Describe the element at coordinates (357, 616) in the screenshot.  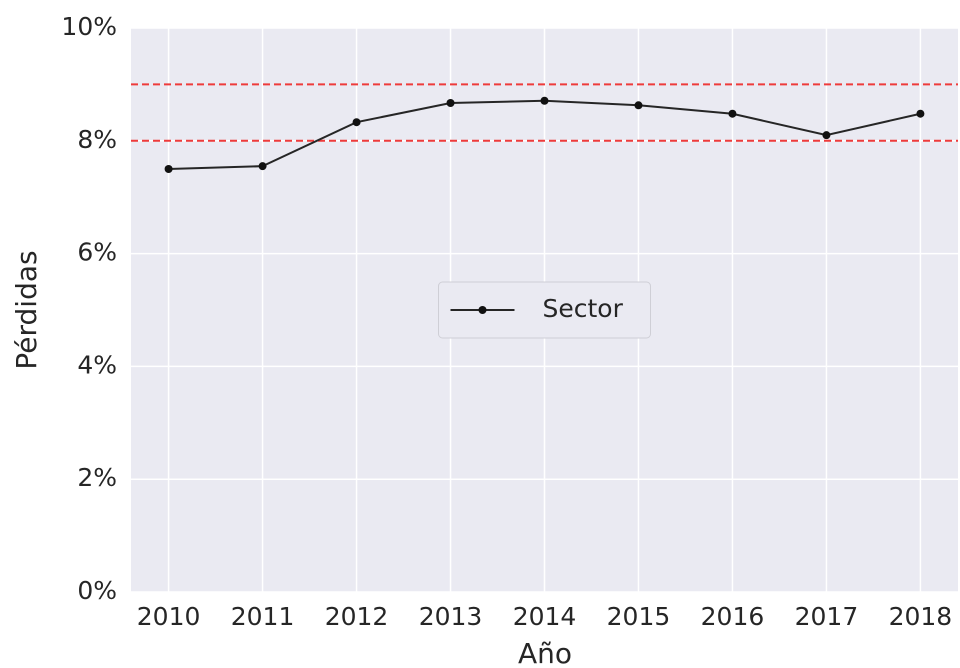
I see `x-tick-label: 2012` at that location.